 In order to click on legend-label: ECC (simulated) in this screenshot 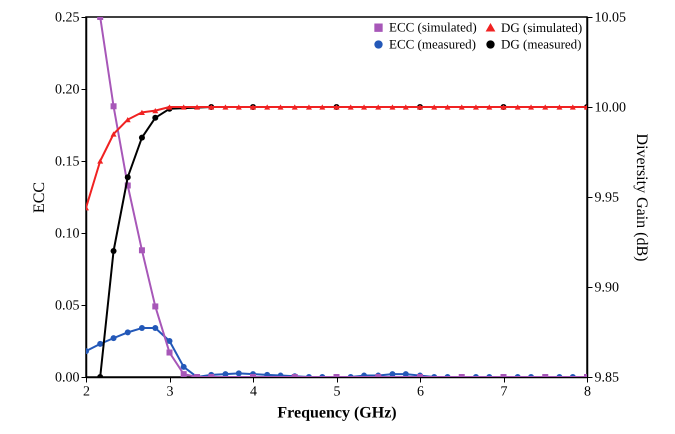, I will do `click(433, 27)`.